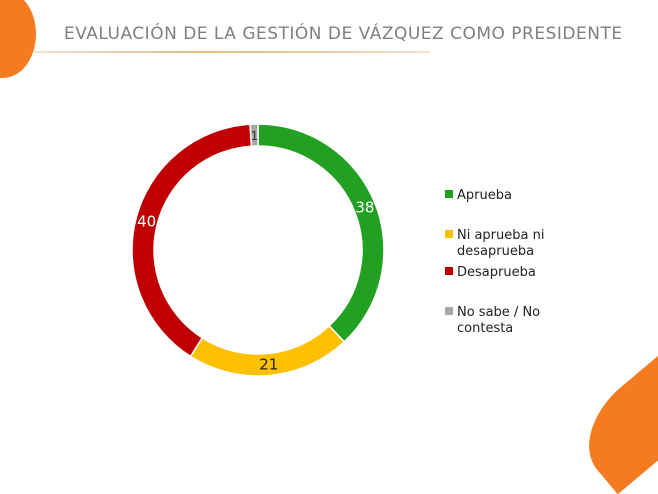 This screenshot has height=494, width=658. Describe the element at coordinates (496, 272) in the screenshot. I see `legend-label: Desaprueba` at that location.